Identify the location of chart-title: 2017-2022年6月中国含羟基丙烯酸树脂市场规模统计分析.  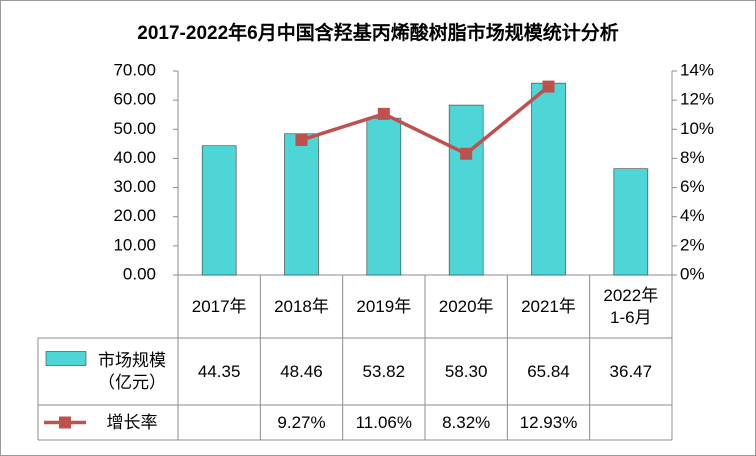
(377, 32).